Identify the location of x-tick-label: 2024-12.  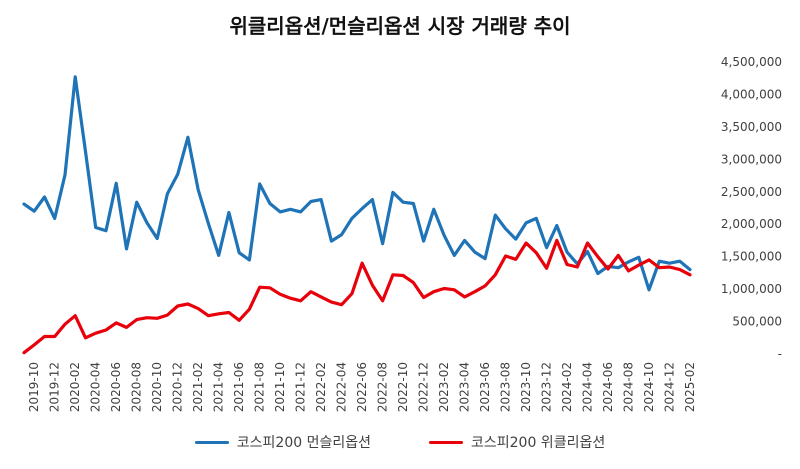
(670, 387).